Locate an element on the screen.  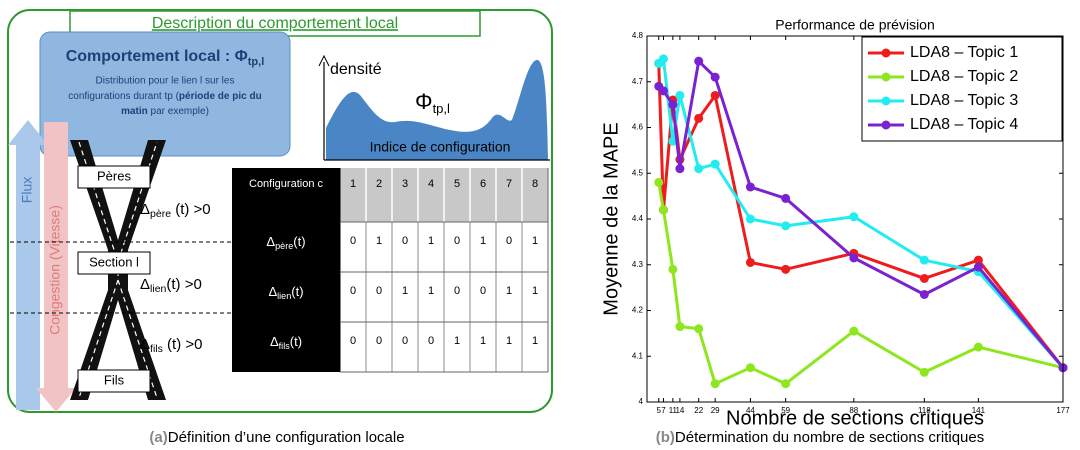
table-column-label: 4 is located at coordinates (431, 184).